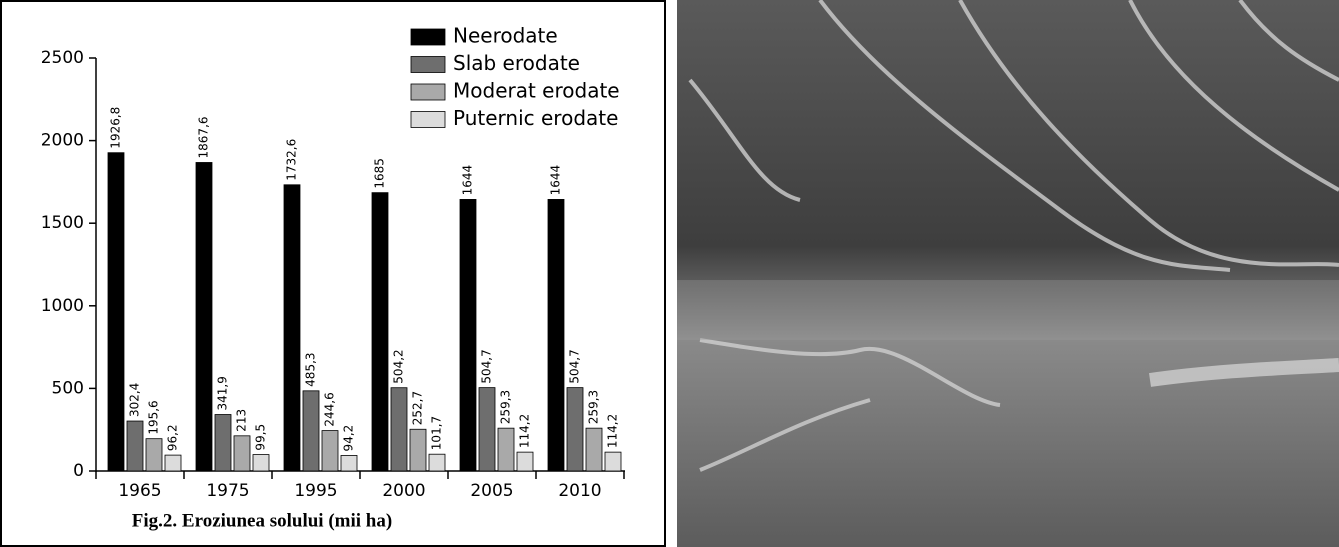 The width and height of the screenshot is (1339, 547). Describe the element at coordinates (579, 491) in the screenshot. I see `x-tick-label: 2010` at that location.